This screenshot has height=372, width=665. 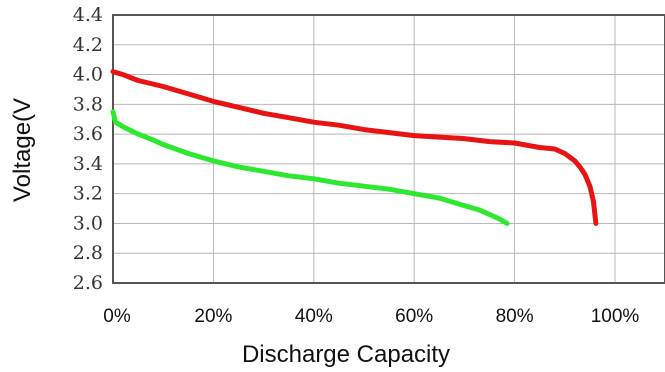 What do you see at coordinates (88, 149) in the screenshot?
I see `y-tick-labels: 2.6 2.8 3.0 3.2 3.4 3.6 3.8 4.0 4.2 4.4` at bounding box center [88, 149].